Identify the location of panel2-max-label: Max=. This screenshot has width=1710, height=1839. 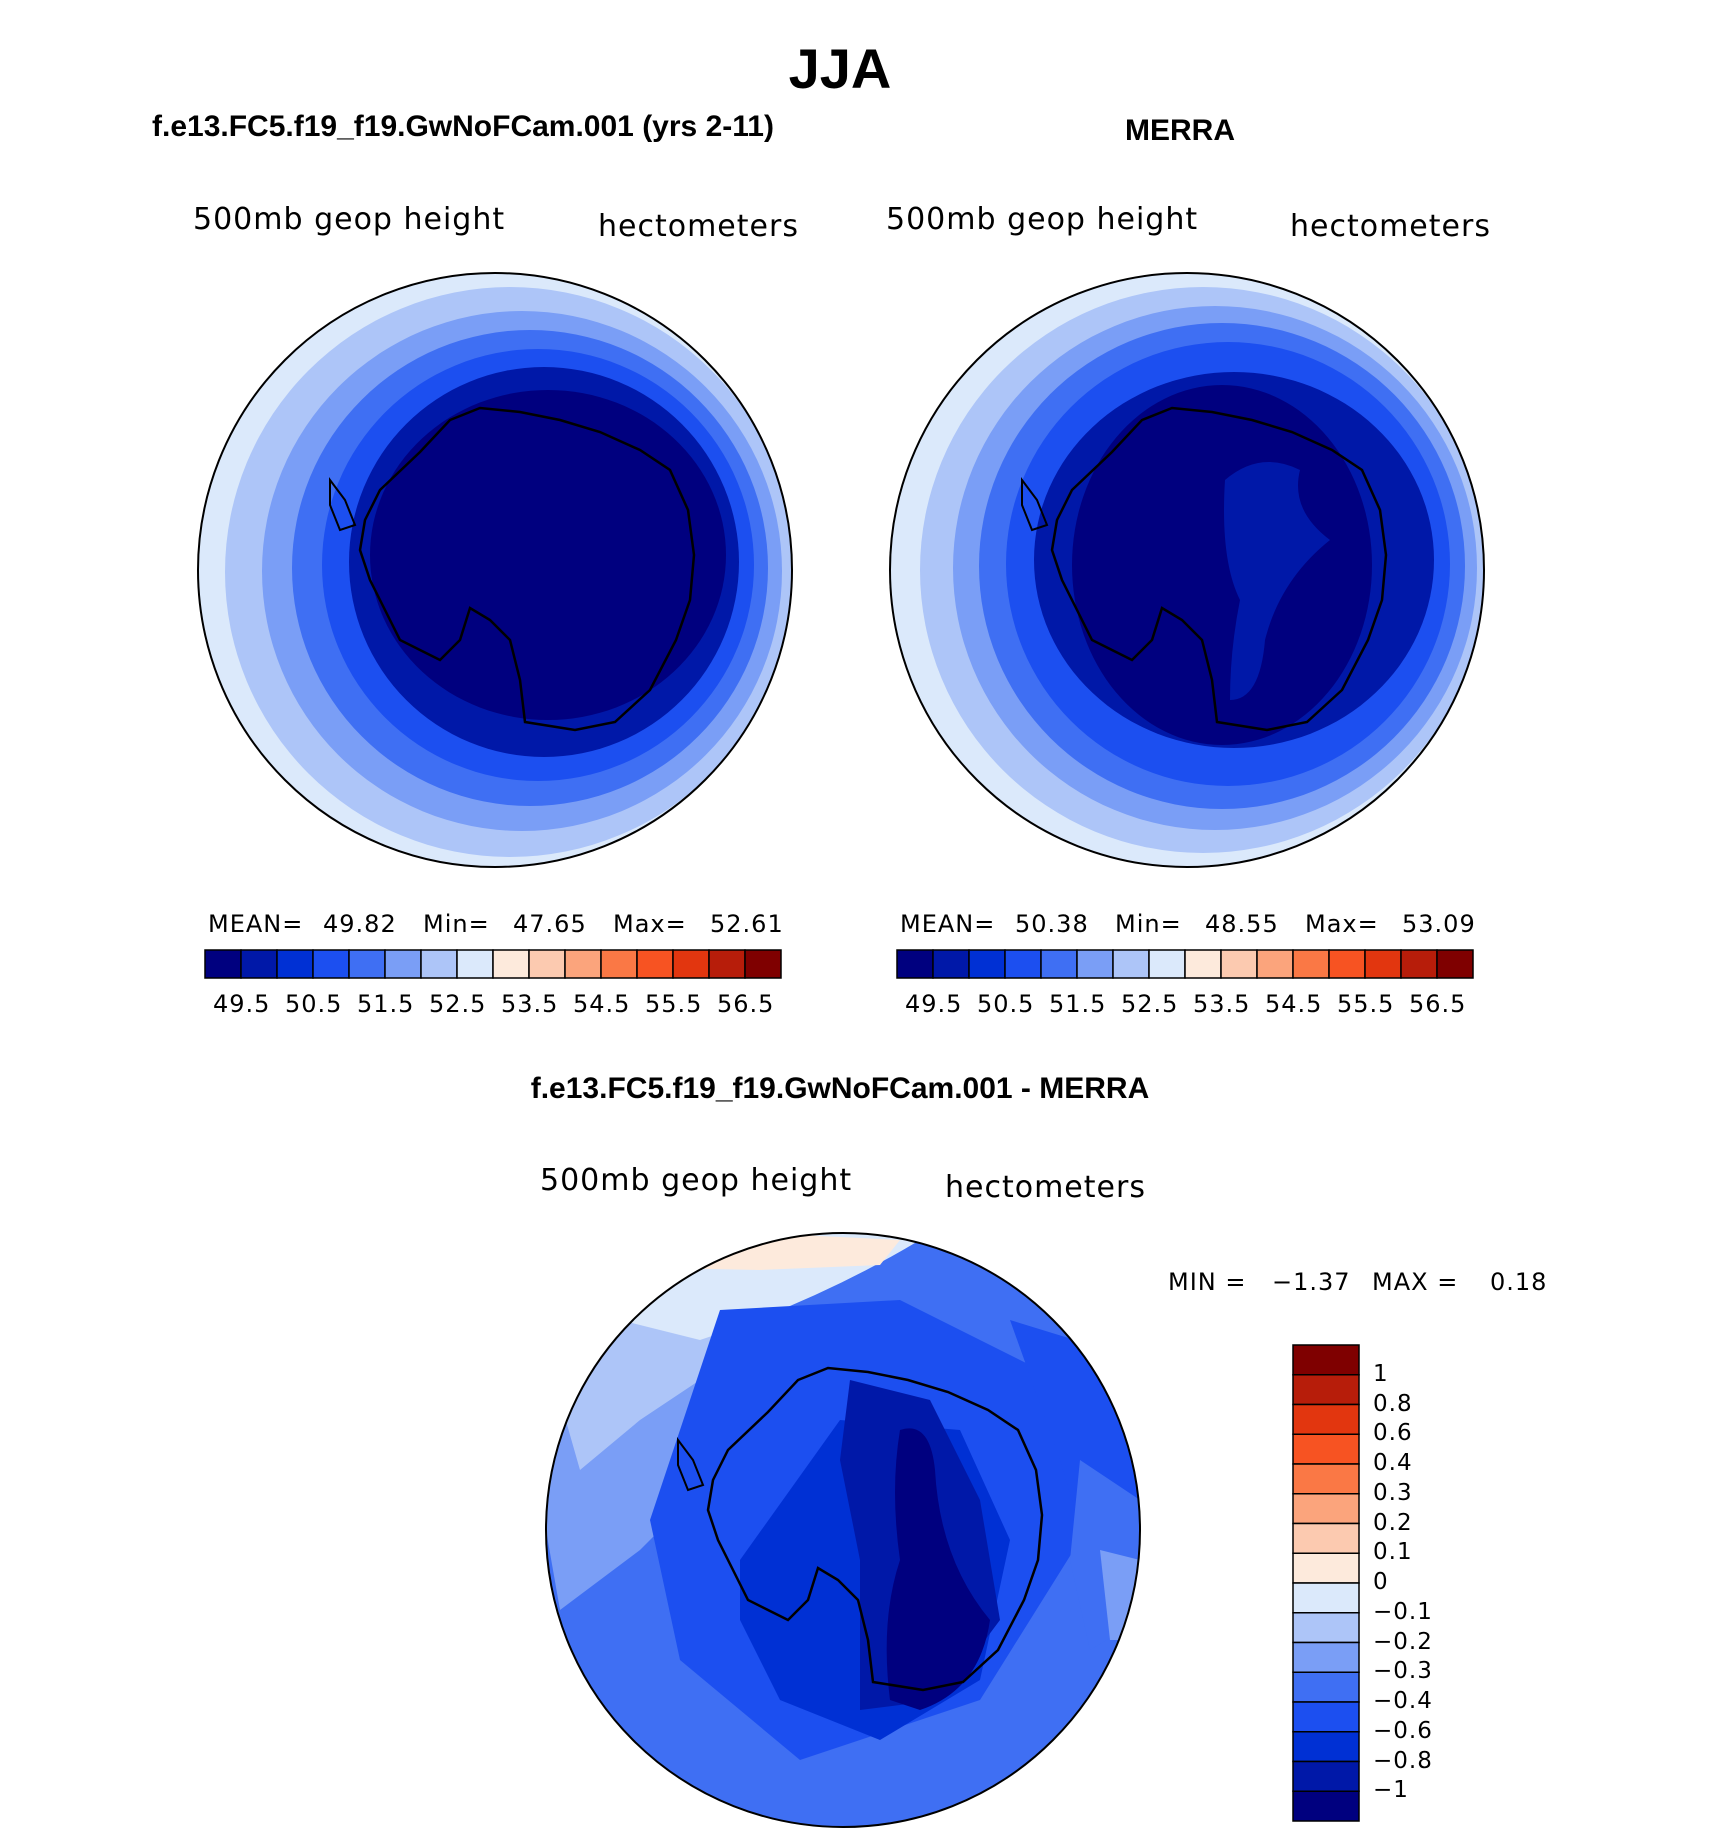
(1342, 924).